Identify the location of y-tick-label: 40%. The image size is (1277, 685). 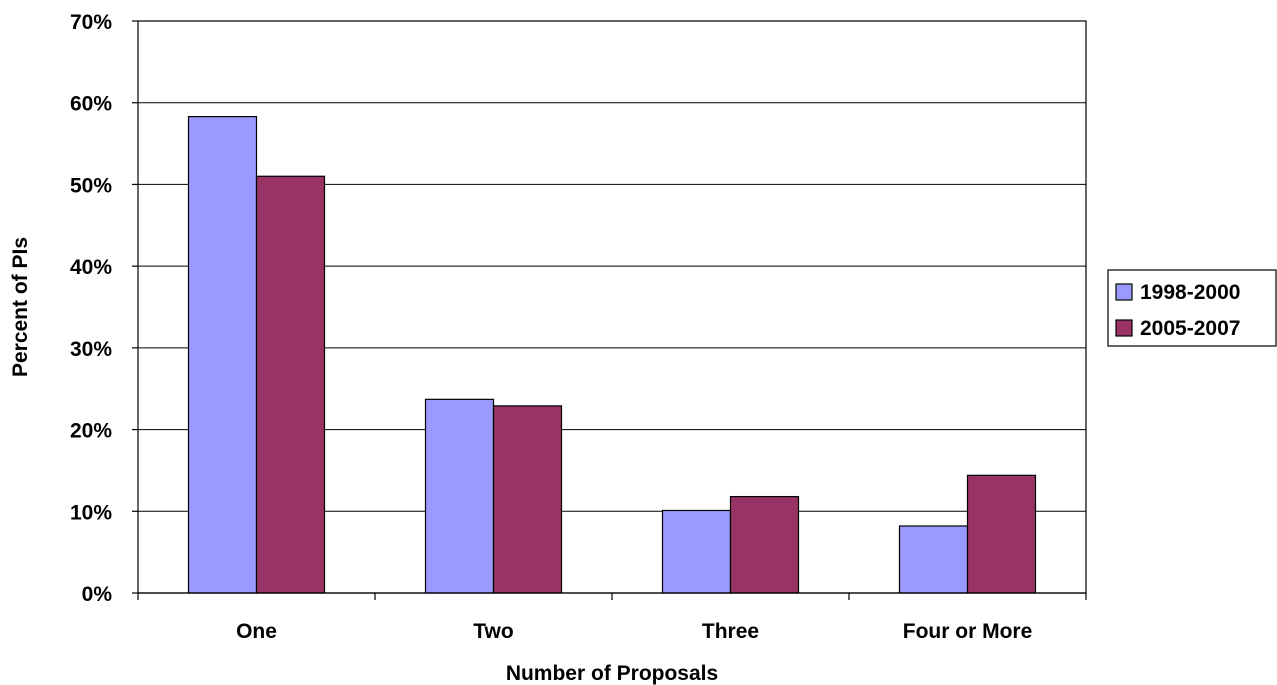
(91, 267).